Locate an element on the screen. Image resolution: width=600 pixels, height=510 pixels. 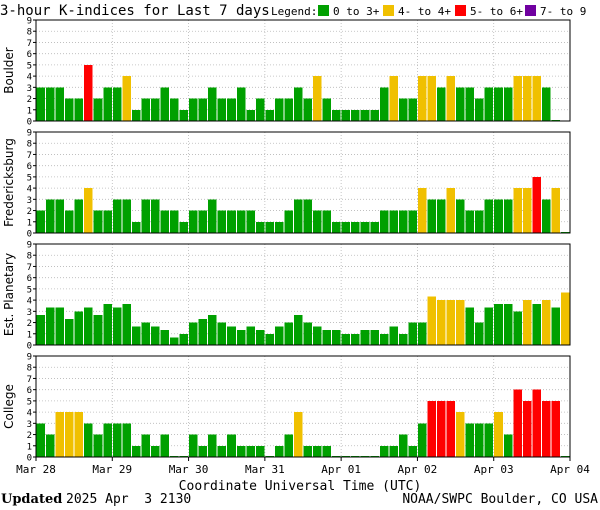
updated-label: Updated is located at coordinates (31, 499).